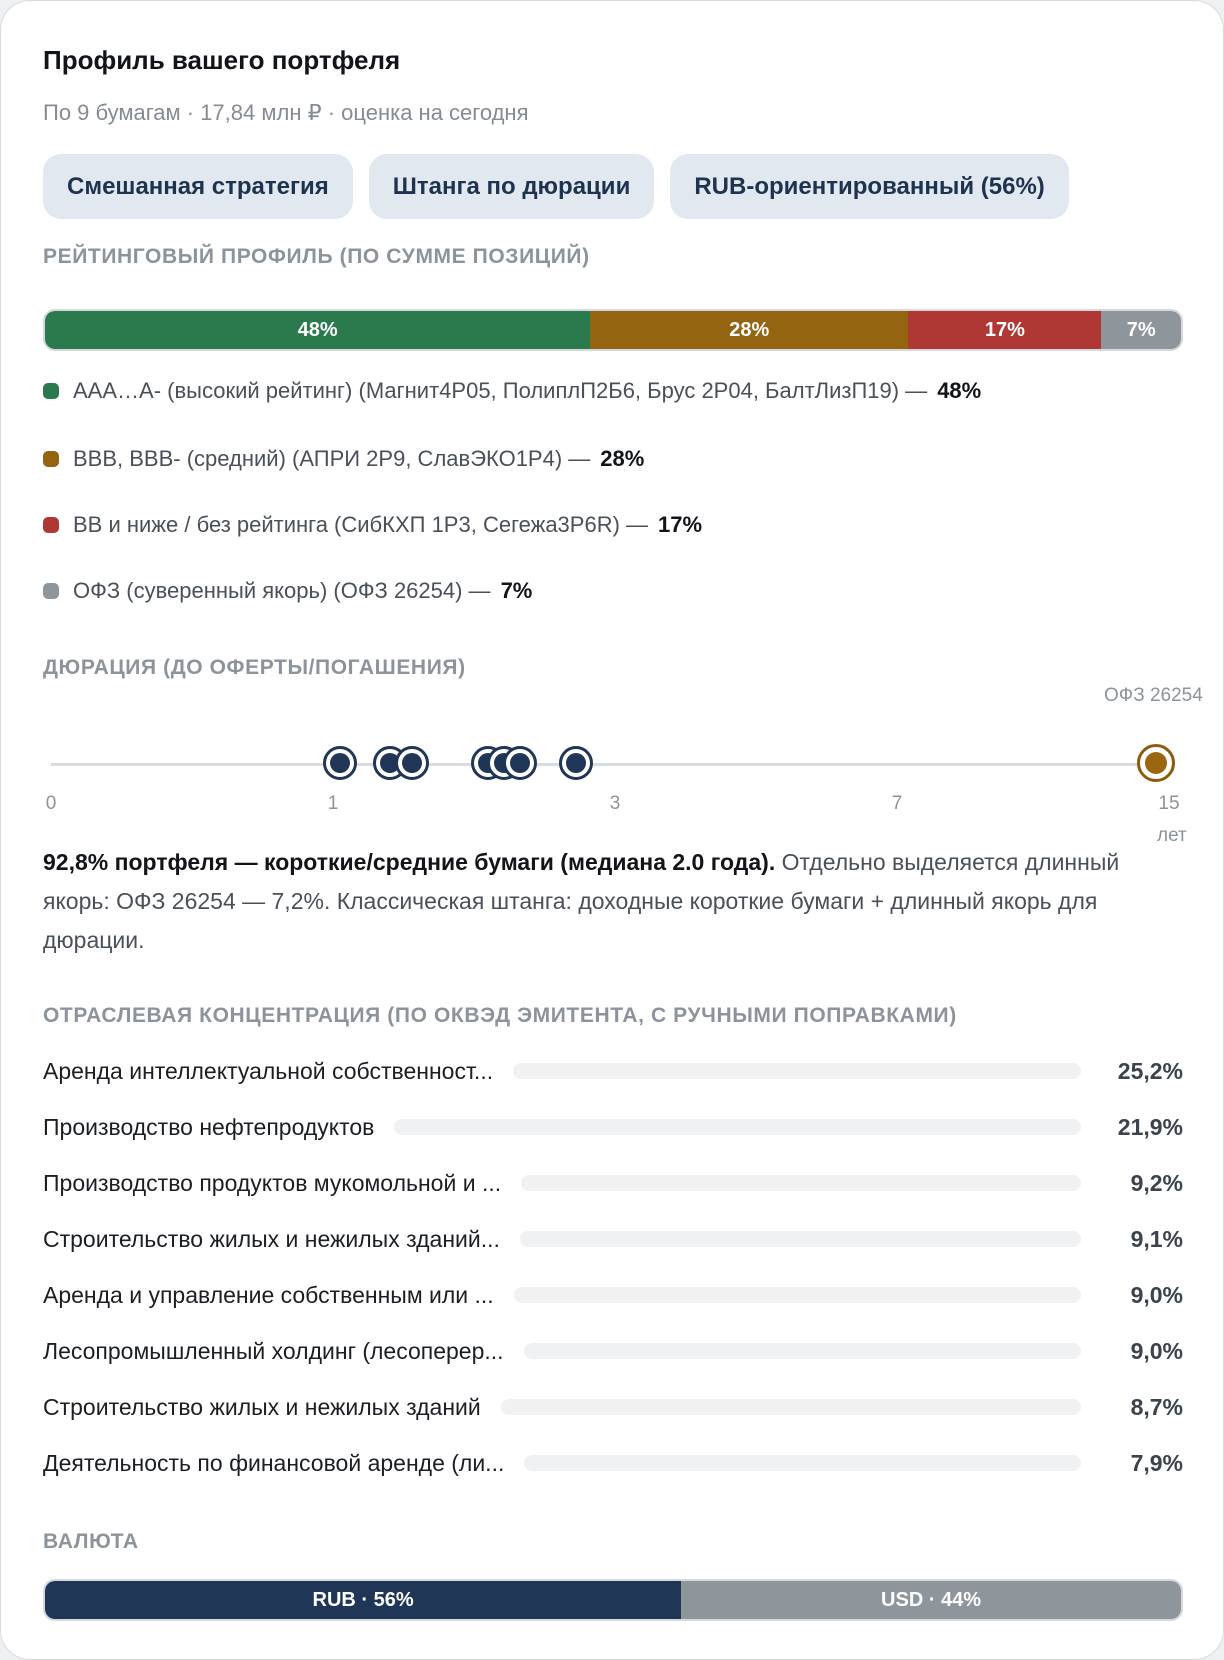 Image resolution: width=1224 pixels, height=1660 pixels. What do you see at coordinates (198, 186) in the screenshot?
I see `tag-mixed-strategy: Смешанная стратегия` at bounding box center [198, 186].